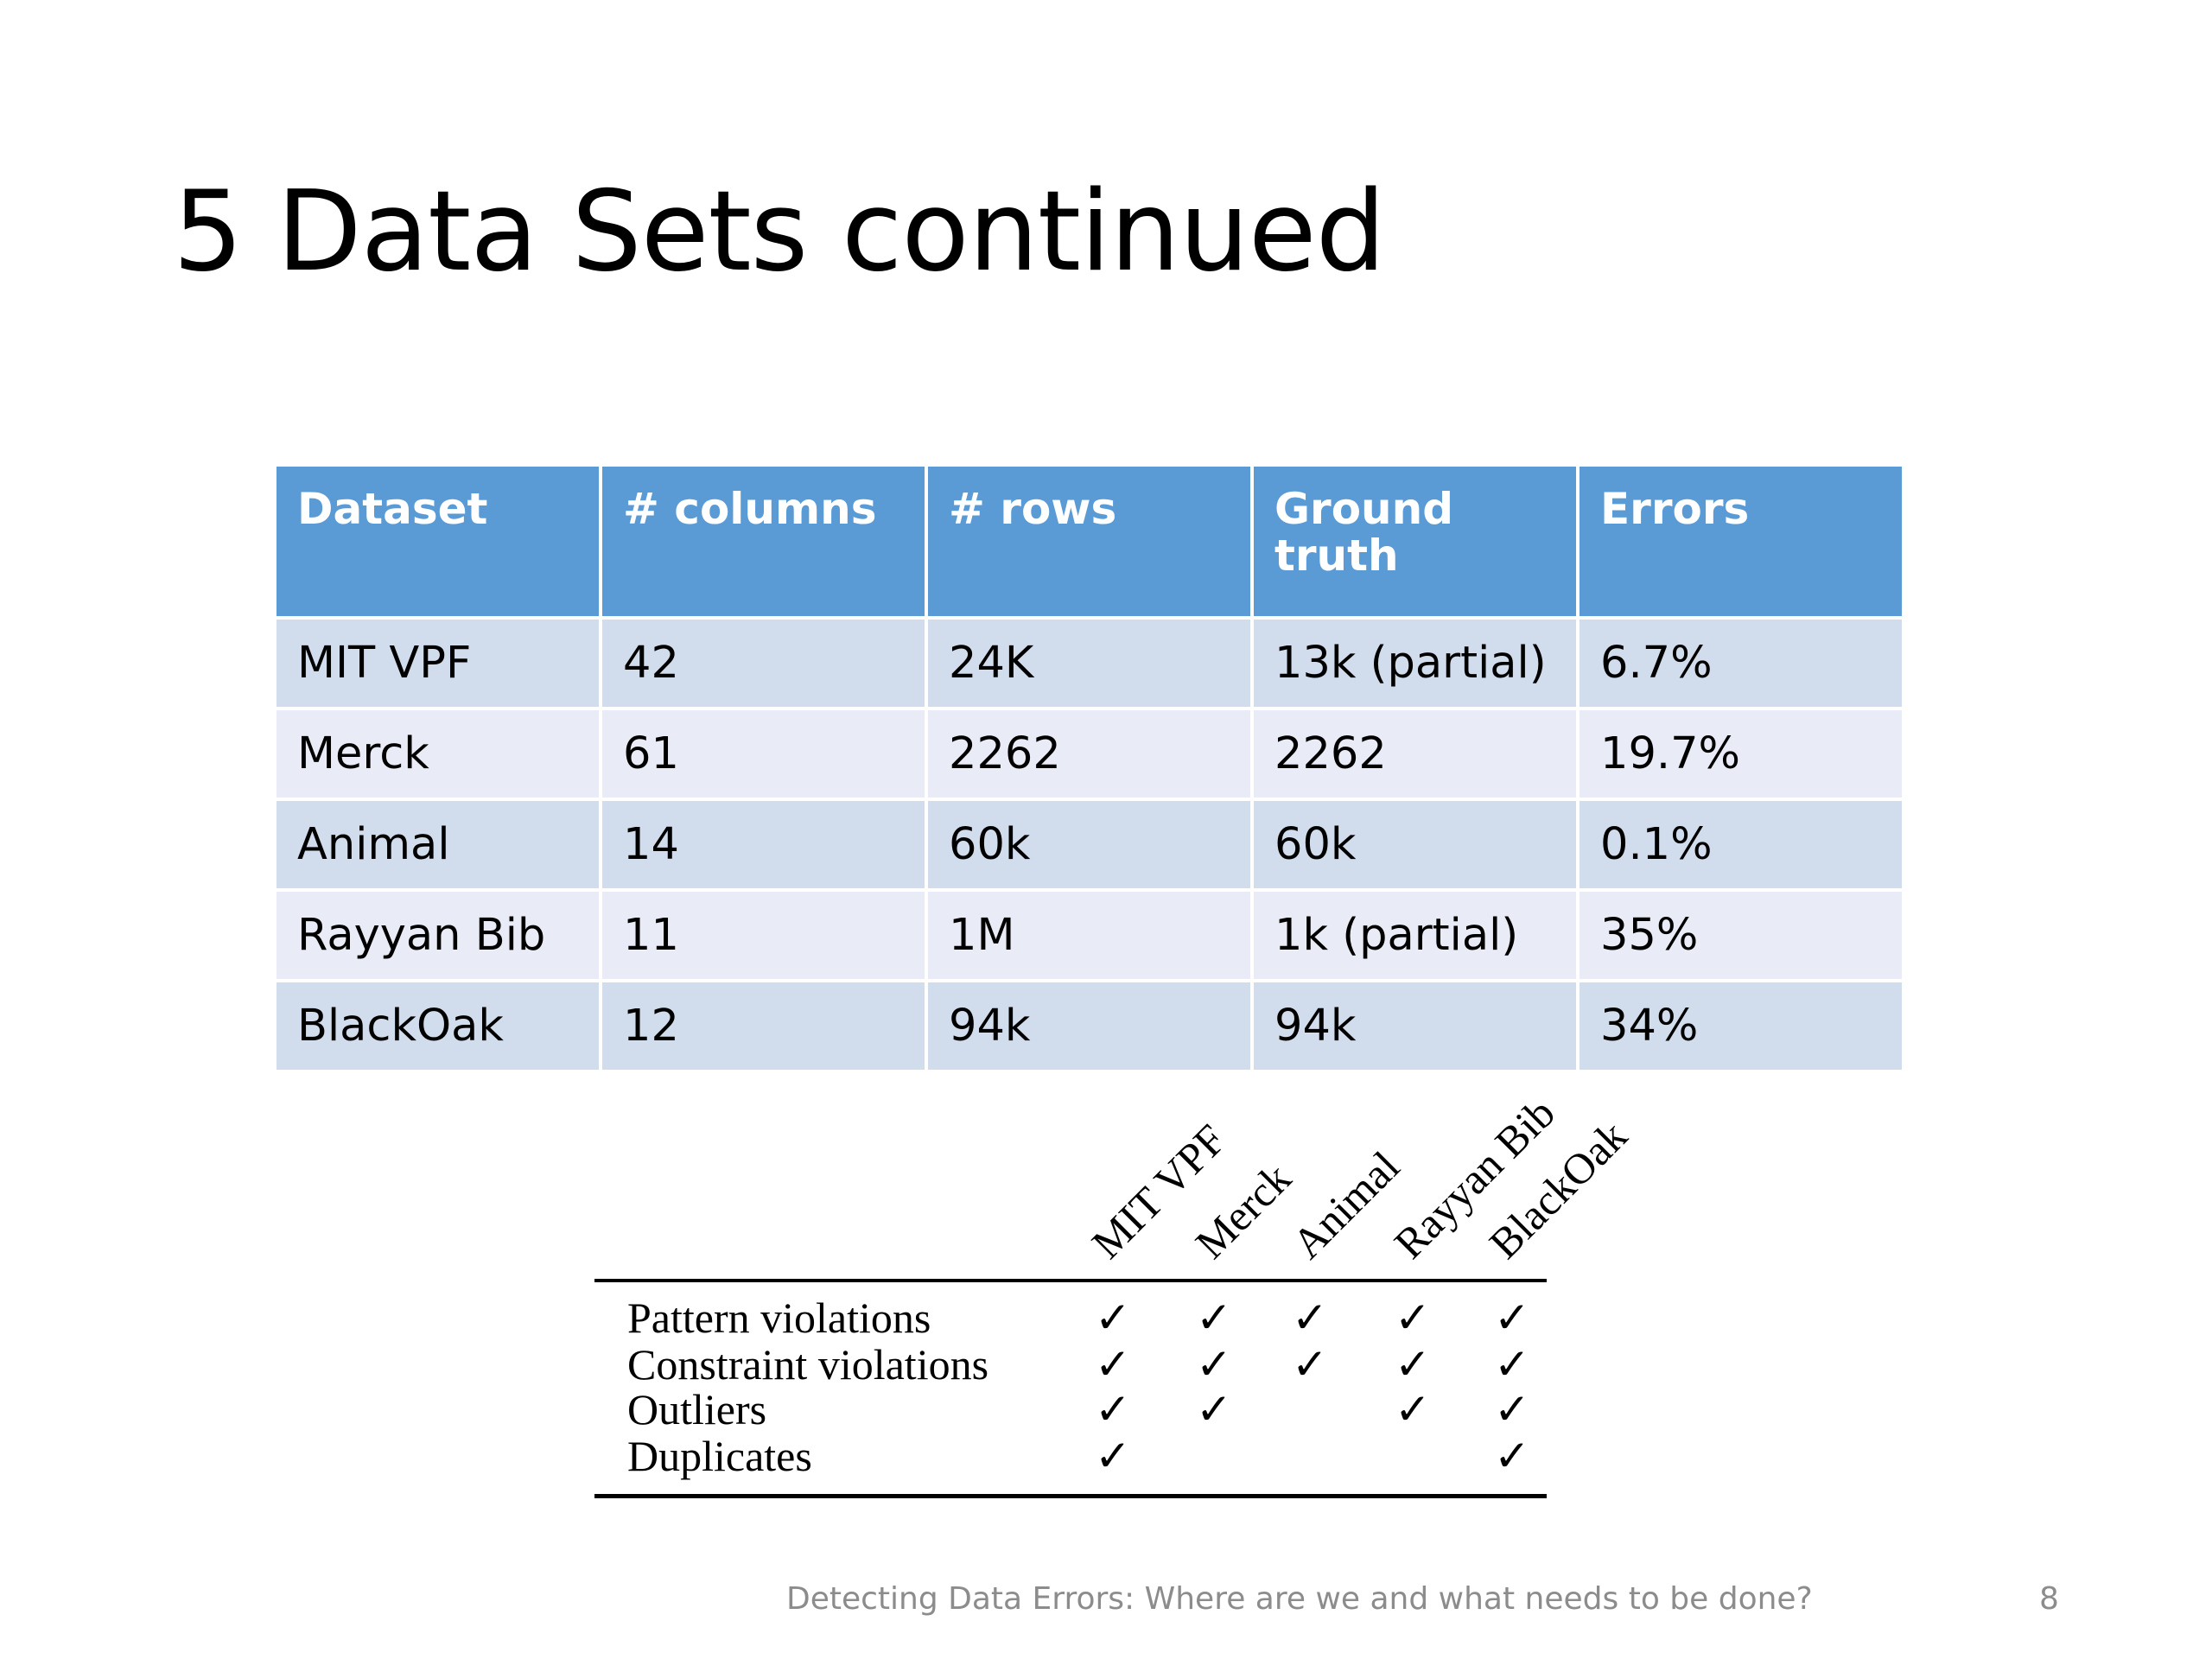  What do you see at coordinates (779, 232) in the screenshot?
I see `slide-title: 5 Data Sets continued` at bounding box center [779, 232].